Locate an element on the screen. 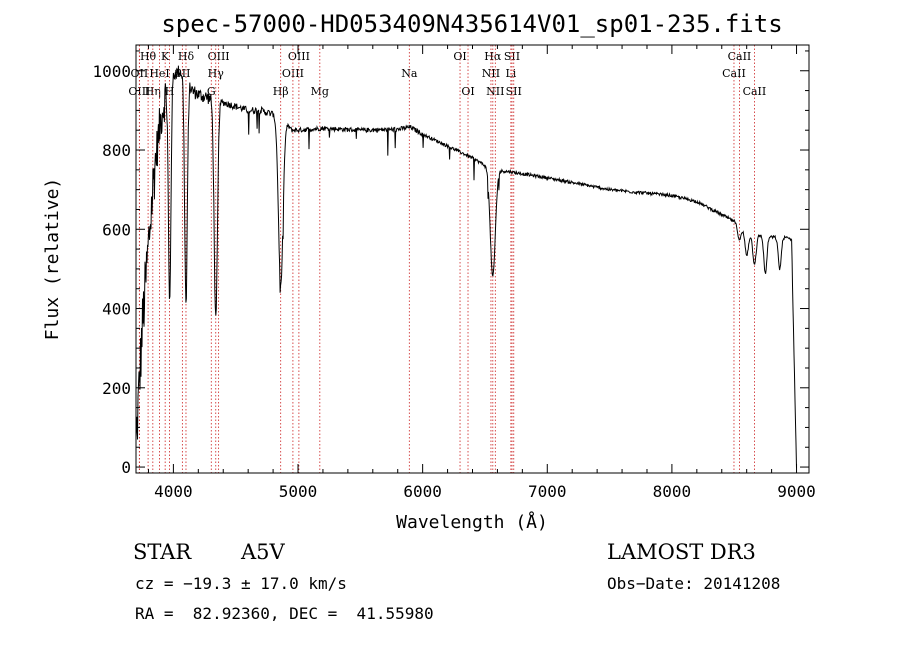 The height and width of the screenshot is (649, 900). y-tick-label: 1000 is located at coordinates (111, 71).